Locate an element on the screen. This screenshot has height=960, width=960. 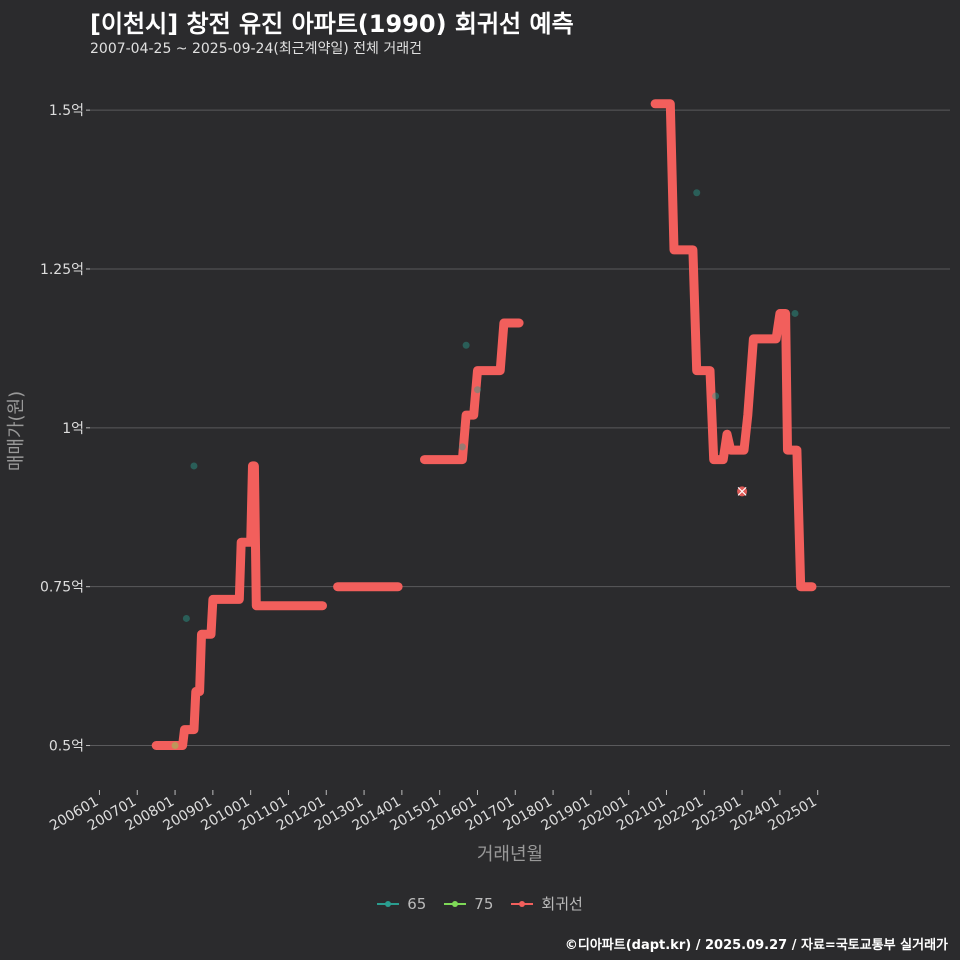
chart-title: [이천시] 창전 유진 아파트(1990) 회귀선 예측 is located at coordinates (332, 24).